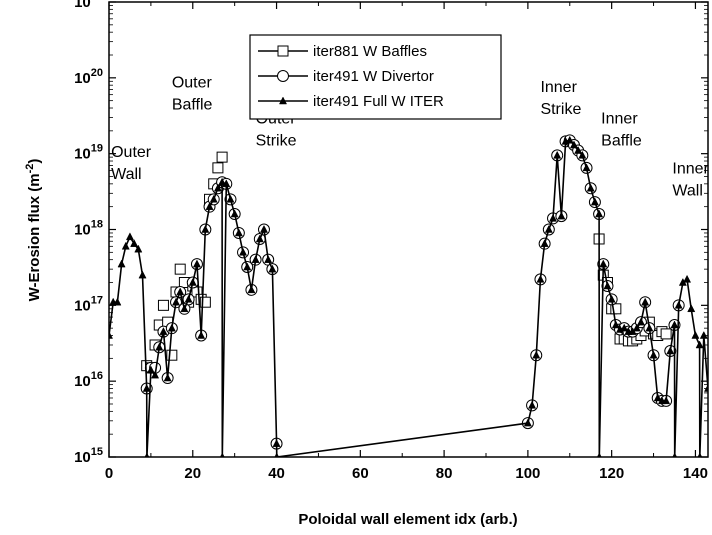 This screenshot has width=712, height=535. Describe the element at coordinates (88, 456) in the screenshot. I see `y-tick-label: 1015` at that location.